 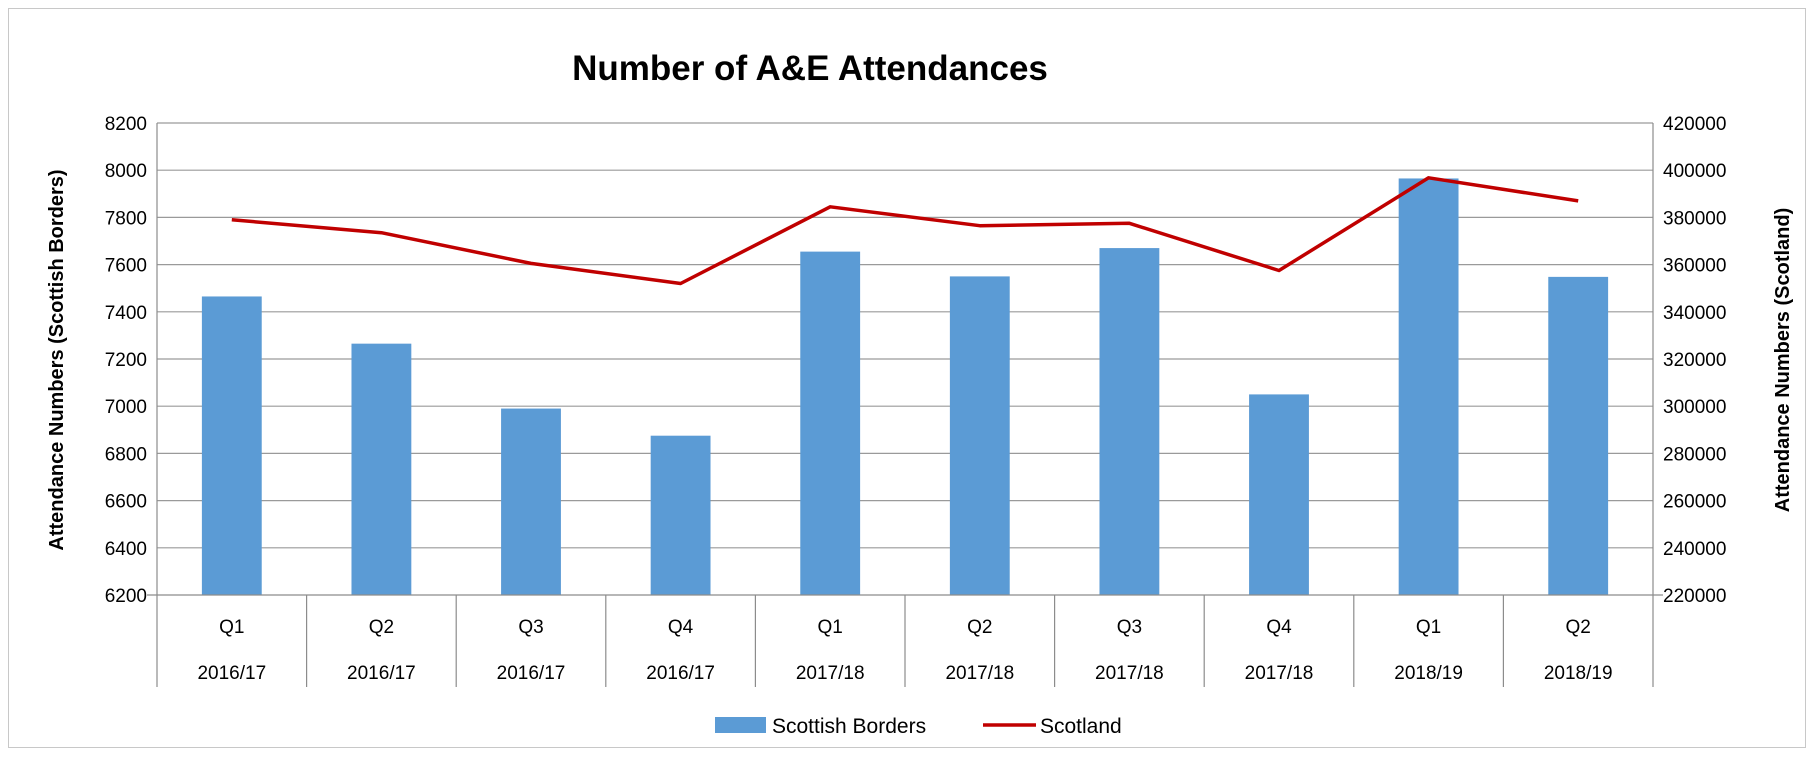 I want to click on left-tick-label: 7200, so click(x=126, y=360).